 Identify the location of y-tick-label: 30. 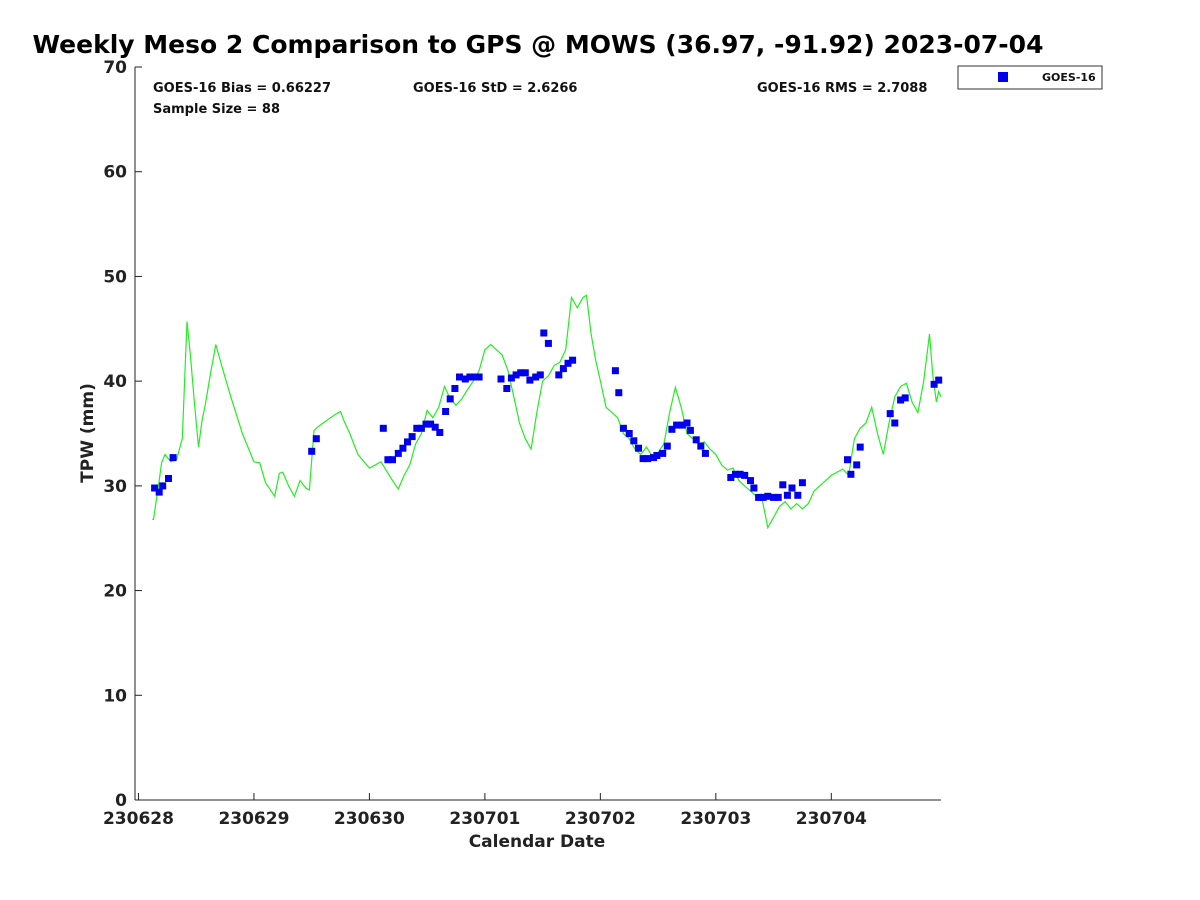
(115, 487).